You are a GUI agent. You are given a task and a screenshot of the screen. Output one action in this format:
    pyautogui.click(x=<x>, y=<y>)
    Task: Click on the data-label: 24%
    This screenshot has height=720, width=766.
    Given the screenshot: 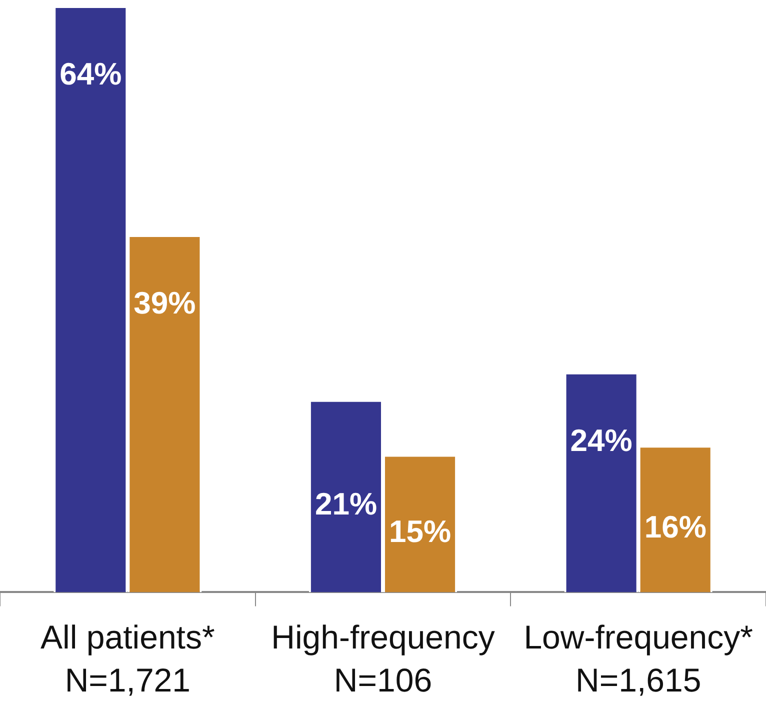 What is the action you would take?
    pyautogui.click(x=601, y=440)
    